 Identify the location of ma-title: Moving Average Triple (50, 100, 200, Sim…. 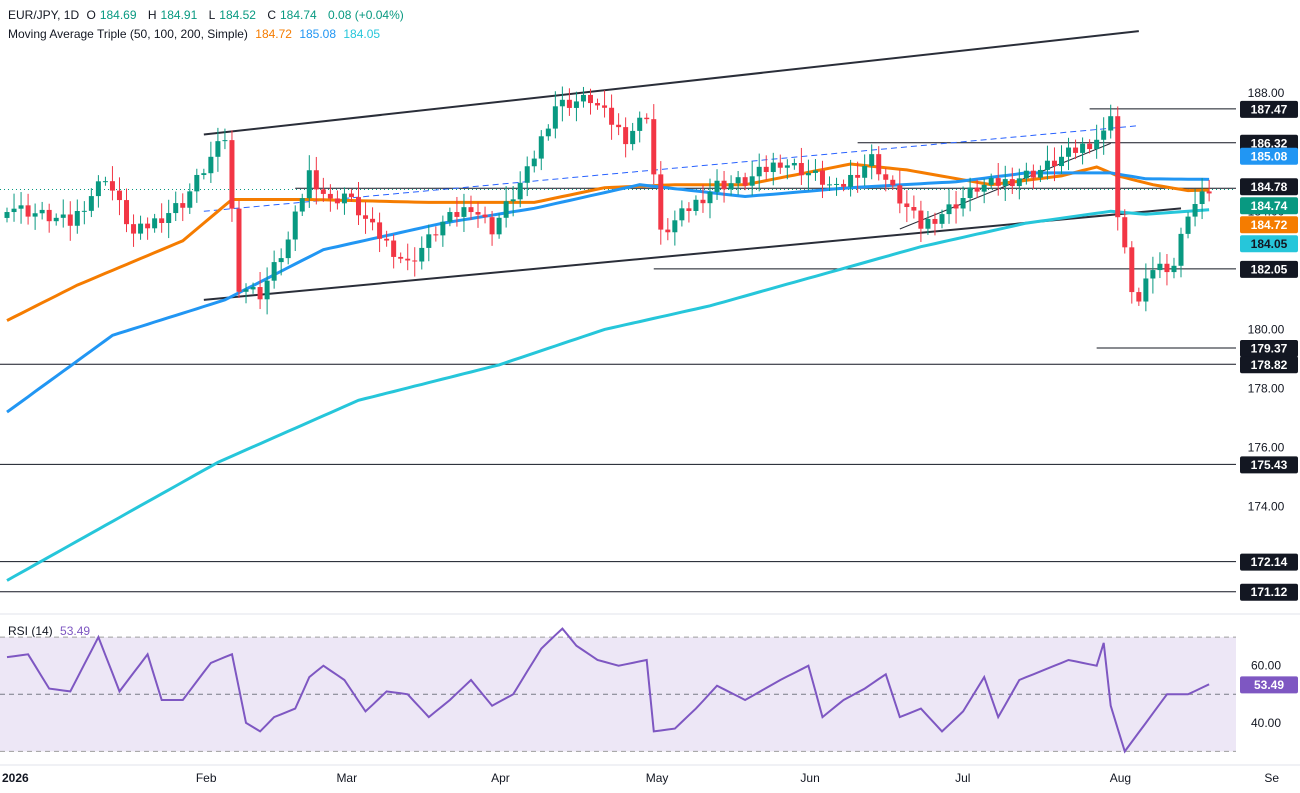
(128, 34).